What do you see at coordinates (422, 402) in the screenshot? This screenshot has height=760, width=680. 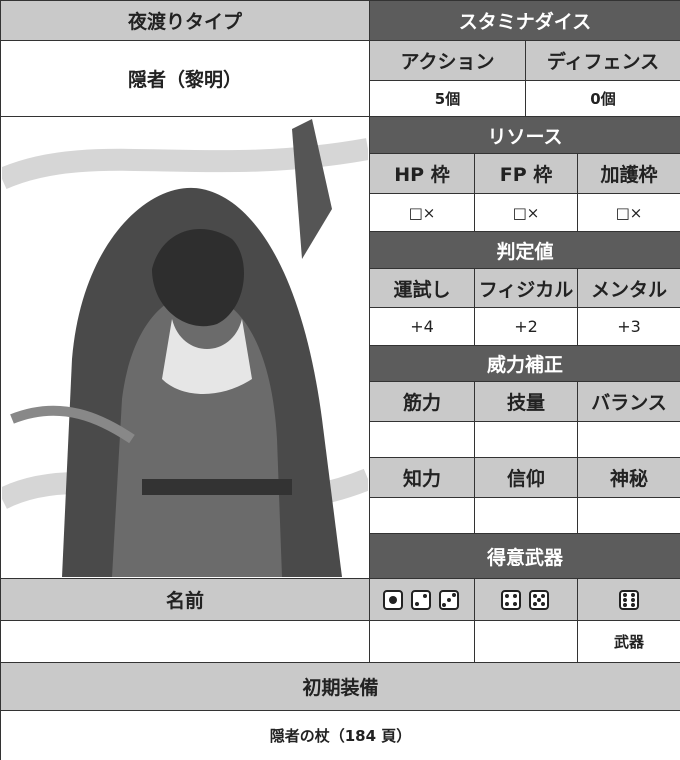 I see `power-label: 筋力` at bounding box center [422, 402].